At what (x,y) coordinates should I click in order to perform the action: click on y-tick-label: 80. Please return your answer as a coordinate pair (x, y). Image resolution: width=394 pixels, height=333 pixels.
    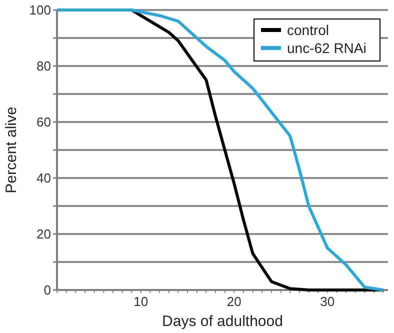
    Looking at the image, I should click on (43, 66).